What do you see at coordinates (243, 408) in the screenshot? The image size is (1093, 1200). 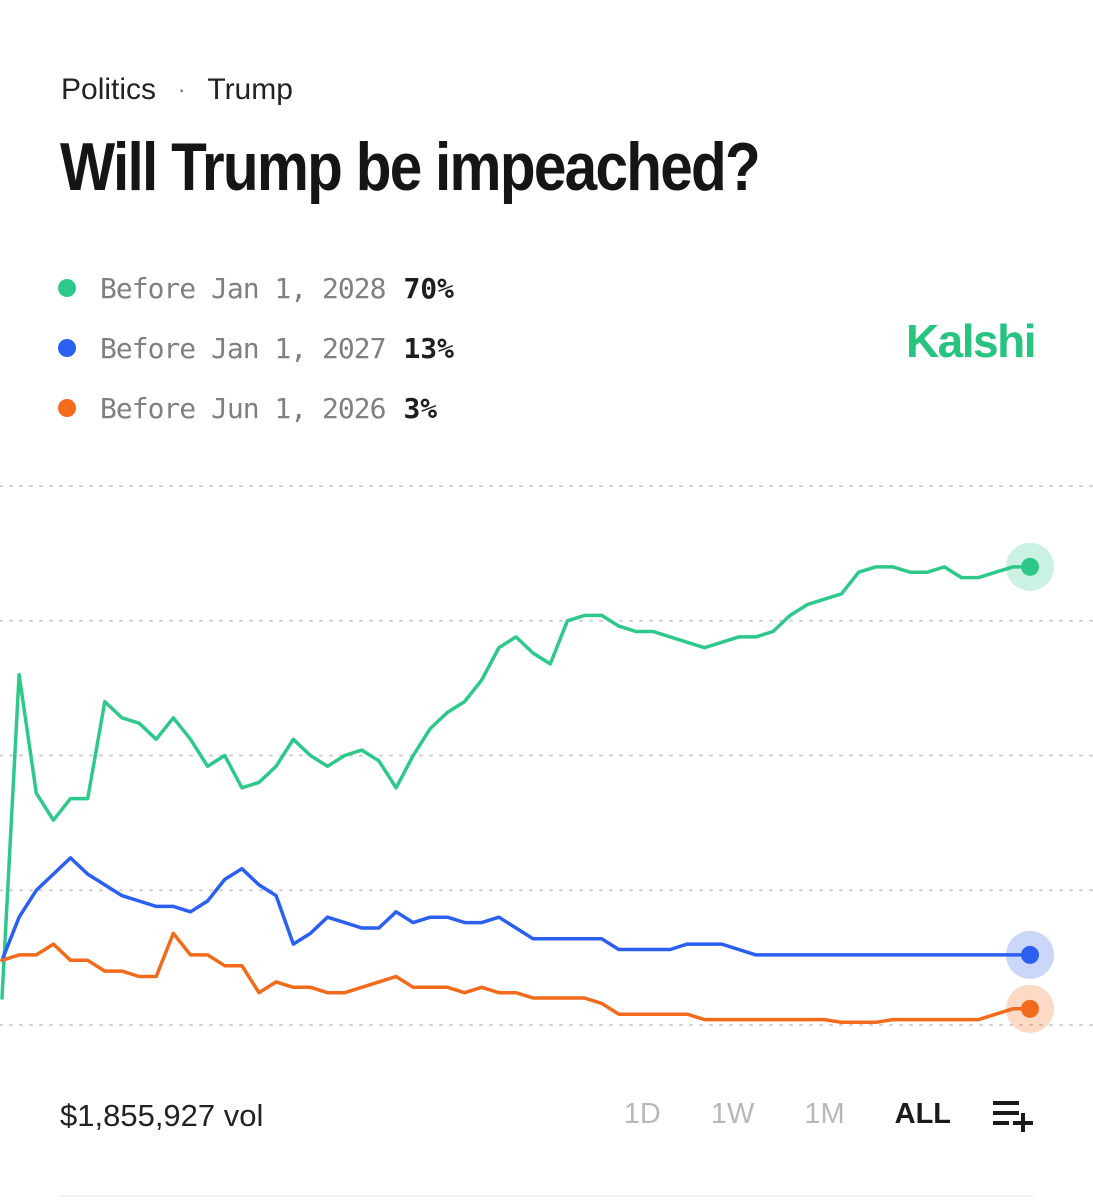 I see `legend-label: Before Jun 1, 2026` at bounding box center [243, 408].